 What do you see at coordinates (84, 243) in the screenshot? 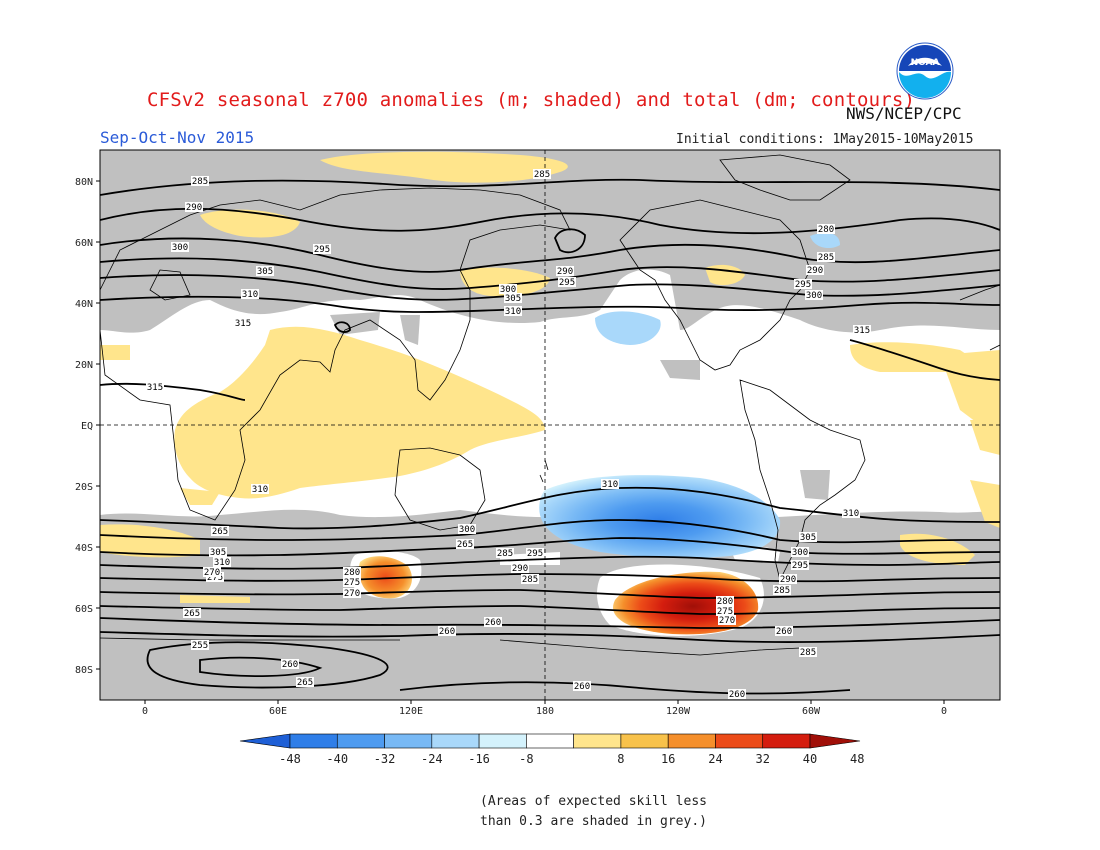
I see `lat-label: 60N` at bounding box center [84, 243].